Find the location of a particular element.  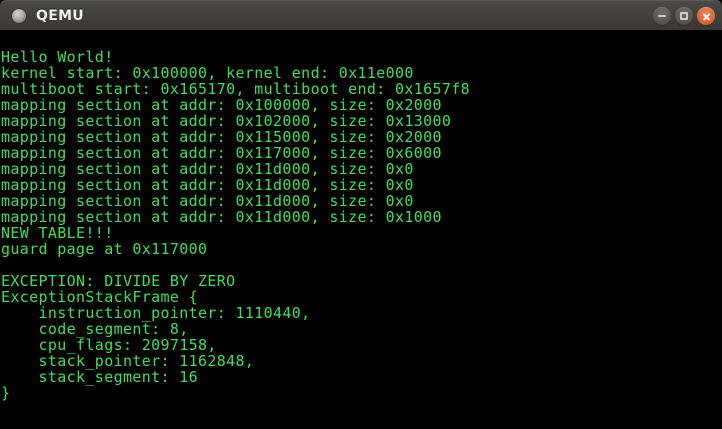

console-line: stack_segment: 16 is located at coordinates (99, 377).